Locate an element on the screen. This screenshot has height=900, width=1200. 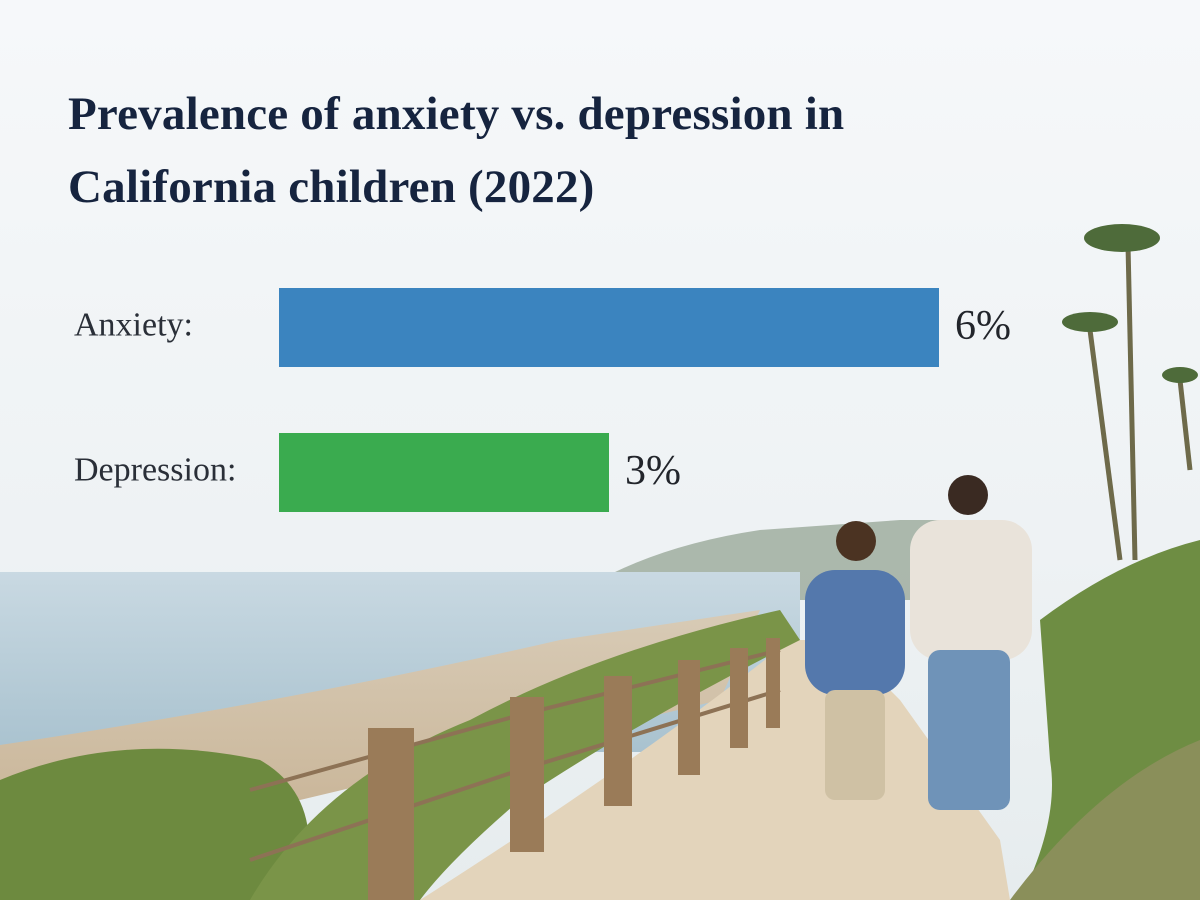
child is located at coordinates (855, 660).